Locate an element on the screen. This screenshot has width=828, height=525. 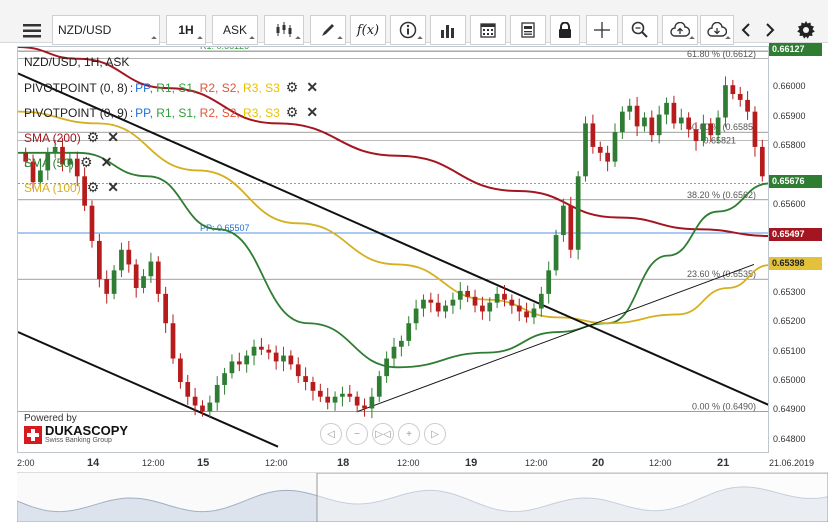
indicators-button: f(x) is located at coordinates (368, 30).